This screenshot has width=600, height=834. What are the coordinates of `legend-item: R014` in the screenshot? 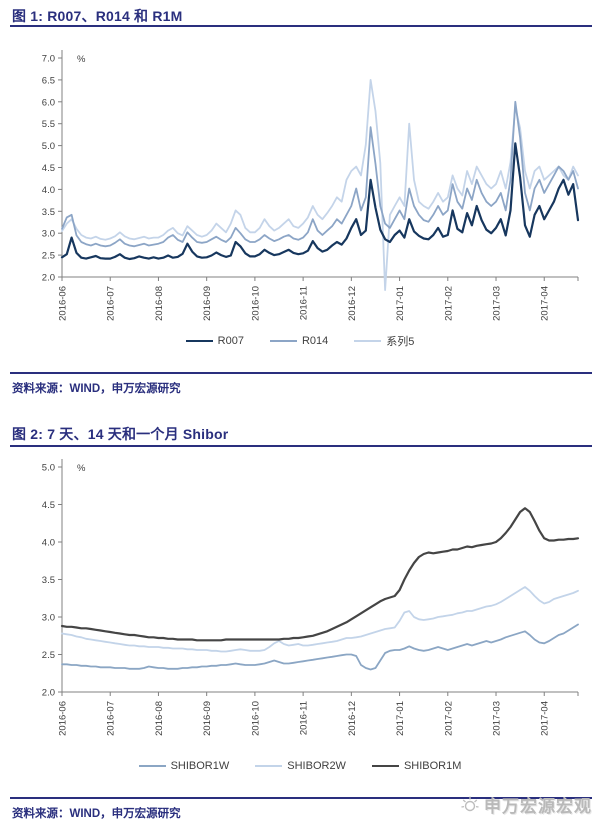 It's located at (299, 341).